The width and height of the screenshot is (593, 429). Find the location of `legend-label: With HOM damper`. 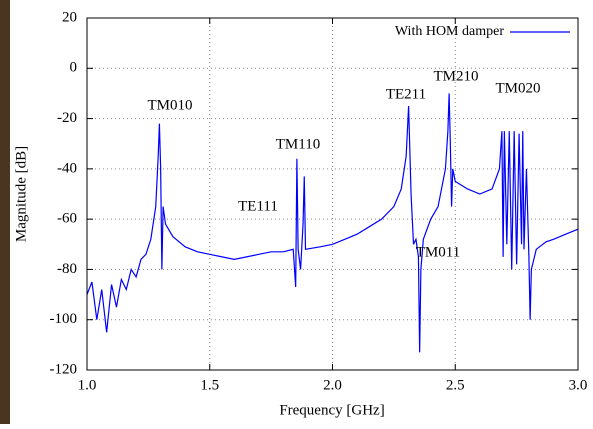

legend-label: With HOM damper is located at coordinates (449, 31).